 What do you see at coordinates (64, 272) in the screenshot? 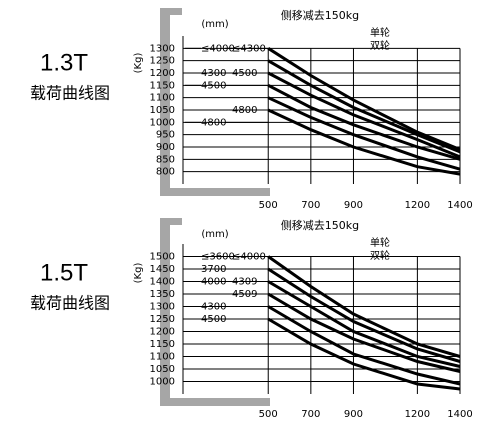
I see `side-label: 1.5T` at bounding box center [64, 272].